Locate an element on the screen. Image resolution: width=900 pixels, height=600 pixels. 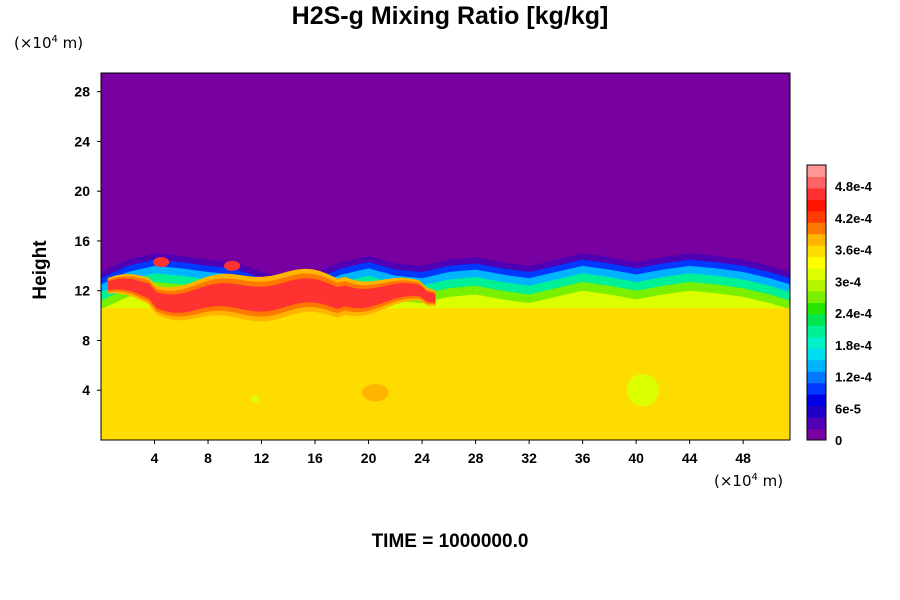
y-axis-unit: (×104 m) is located at coordinates (49, 43).